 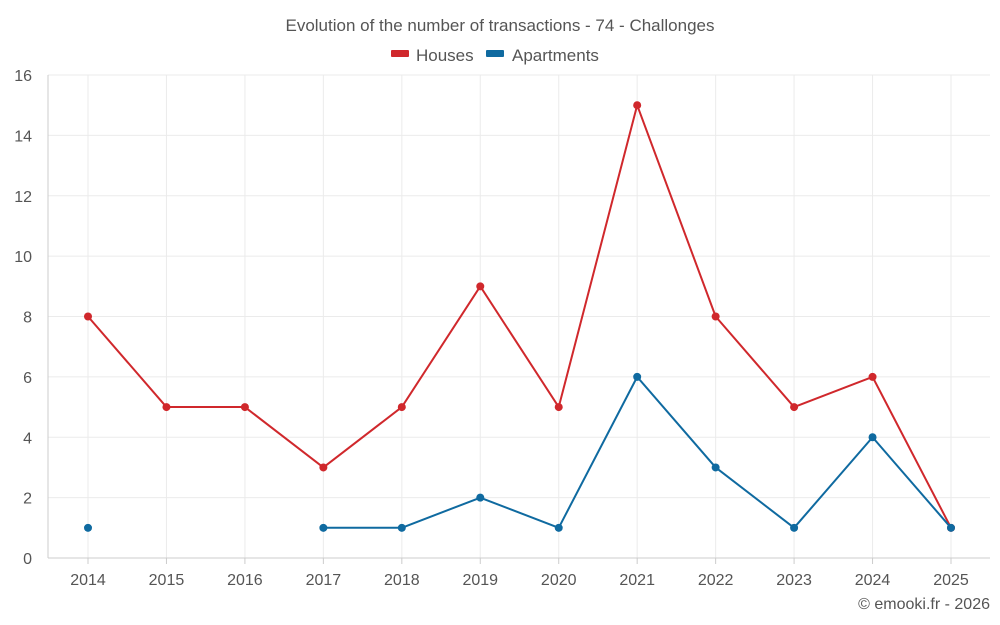 I want to click on y-tick-label: 14, so click(x=23, y=136).